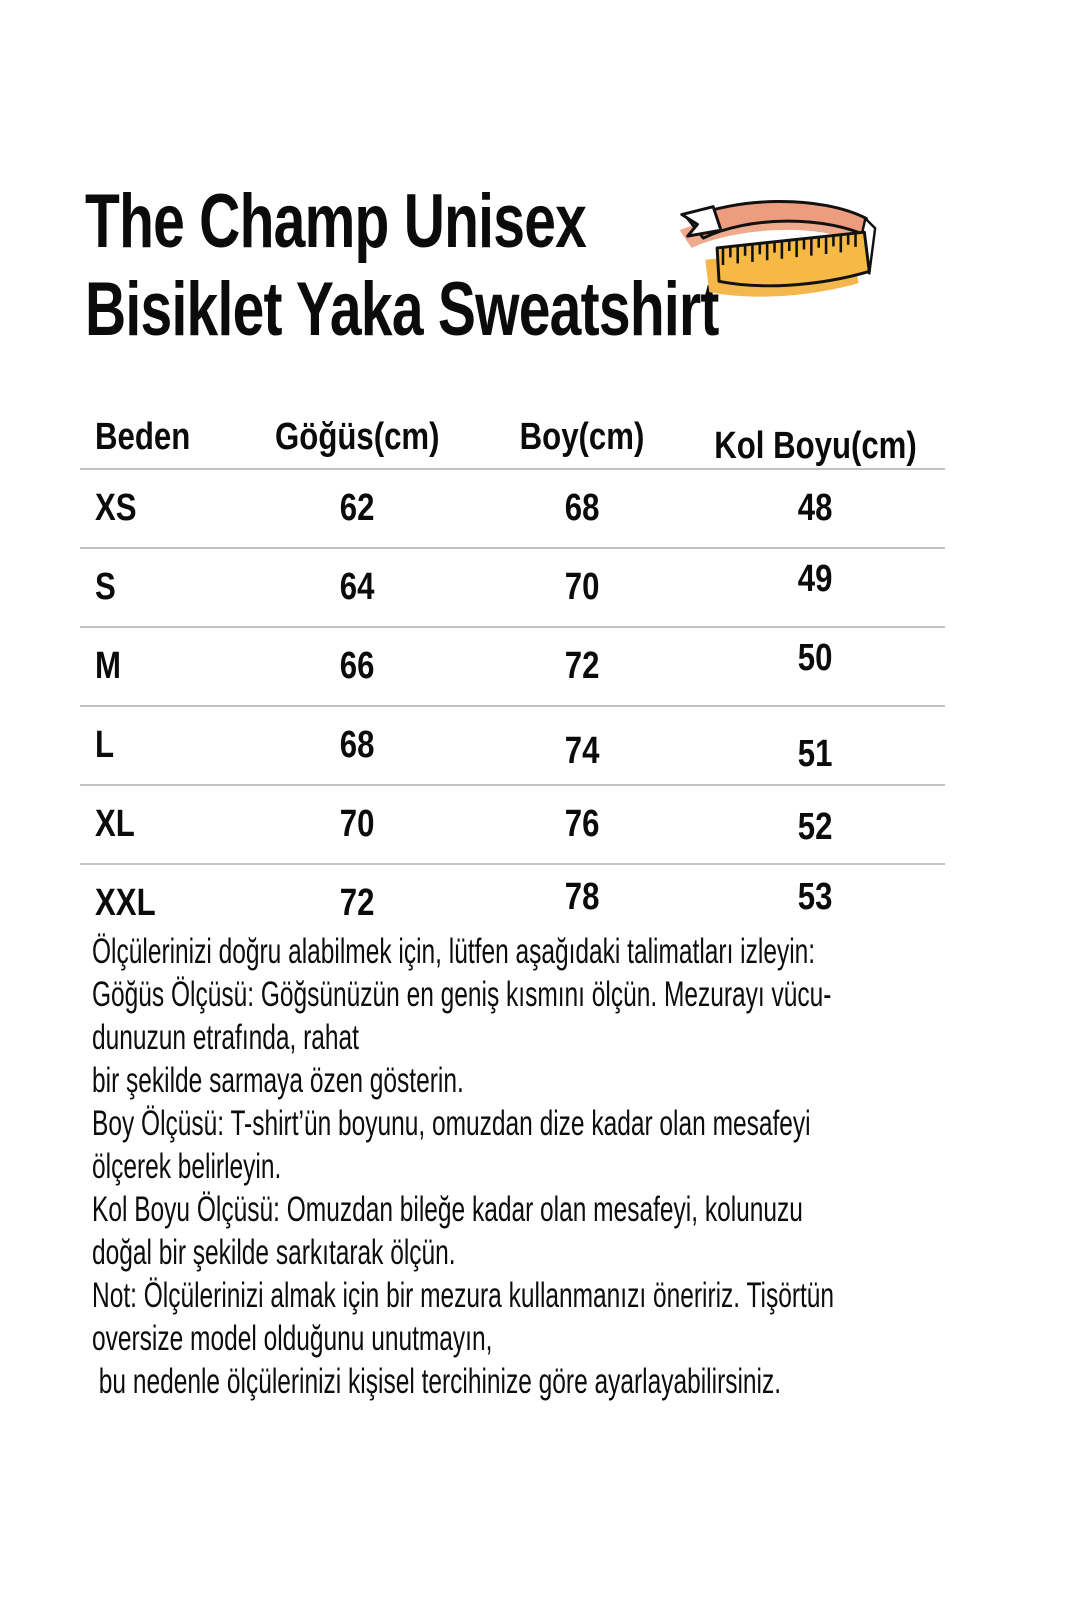 Image resolution: width=1067 pixels, height=1600 pixels. What do you see at coordinates (357, 587) in the screenshot?
I see `cell-chest: 64` at bounding box center [357, 587].